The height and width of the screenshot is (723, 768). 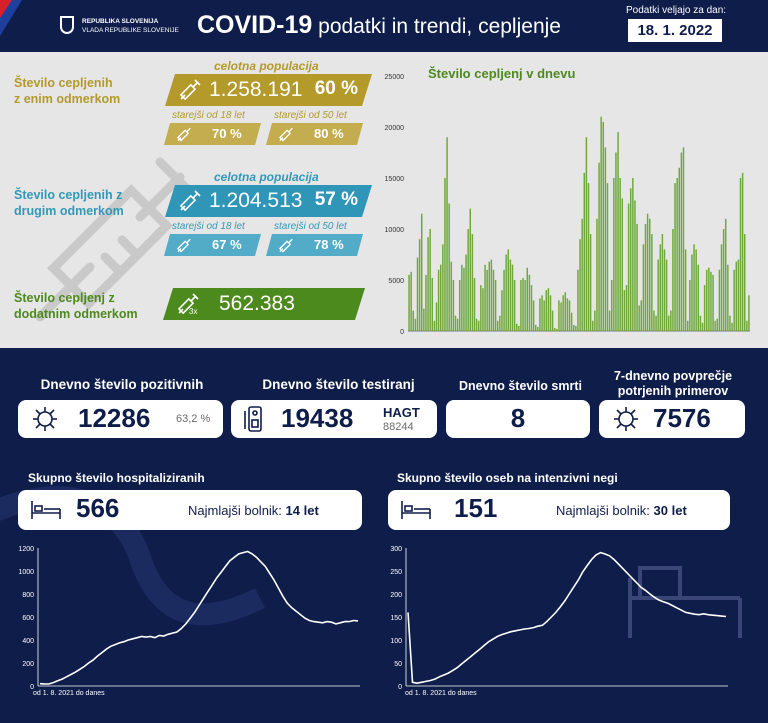 I want to click on test-kit-icon, so click(x=253, y=419).